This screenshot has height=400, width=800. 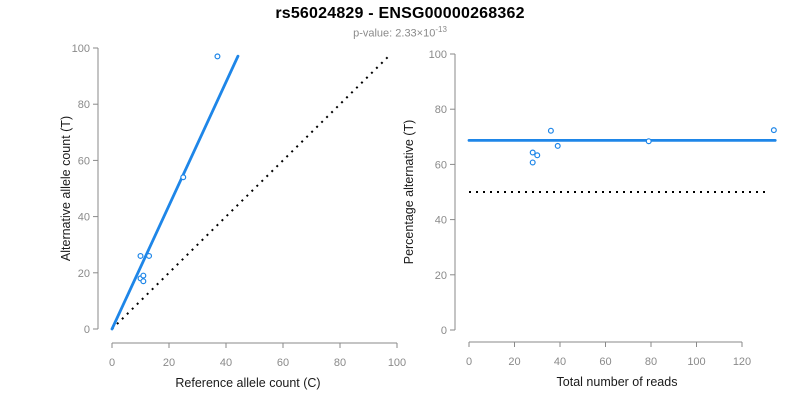 What do you see at coordinates (400, 13) in the screenshot?
I see `figure-title: rs56024829 - ENSG00000268362` at bounding box center [400, 13].